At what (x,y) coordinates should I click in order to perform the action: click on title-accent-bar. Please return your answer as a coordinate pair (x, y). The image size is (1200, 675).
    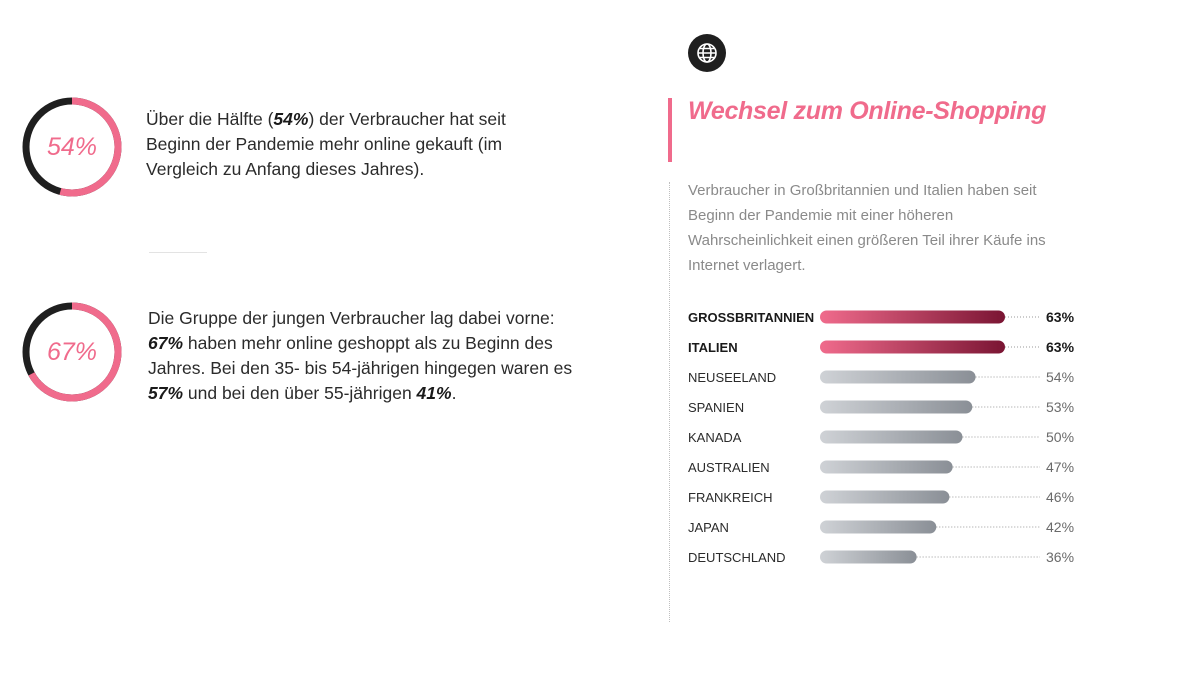
    Looking at the image, I should click on (670, 130).